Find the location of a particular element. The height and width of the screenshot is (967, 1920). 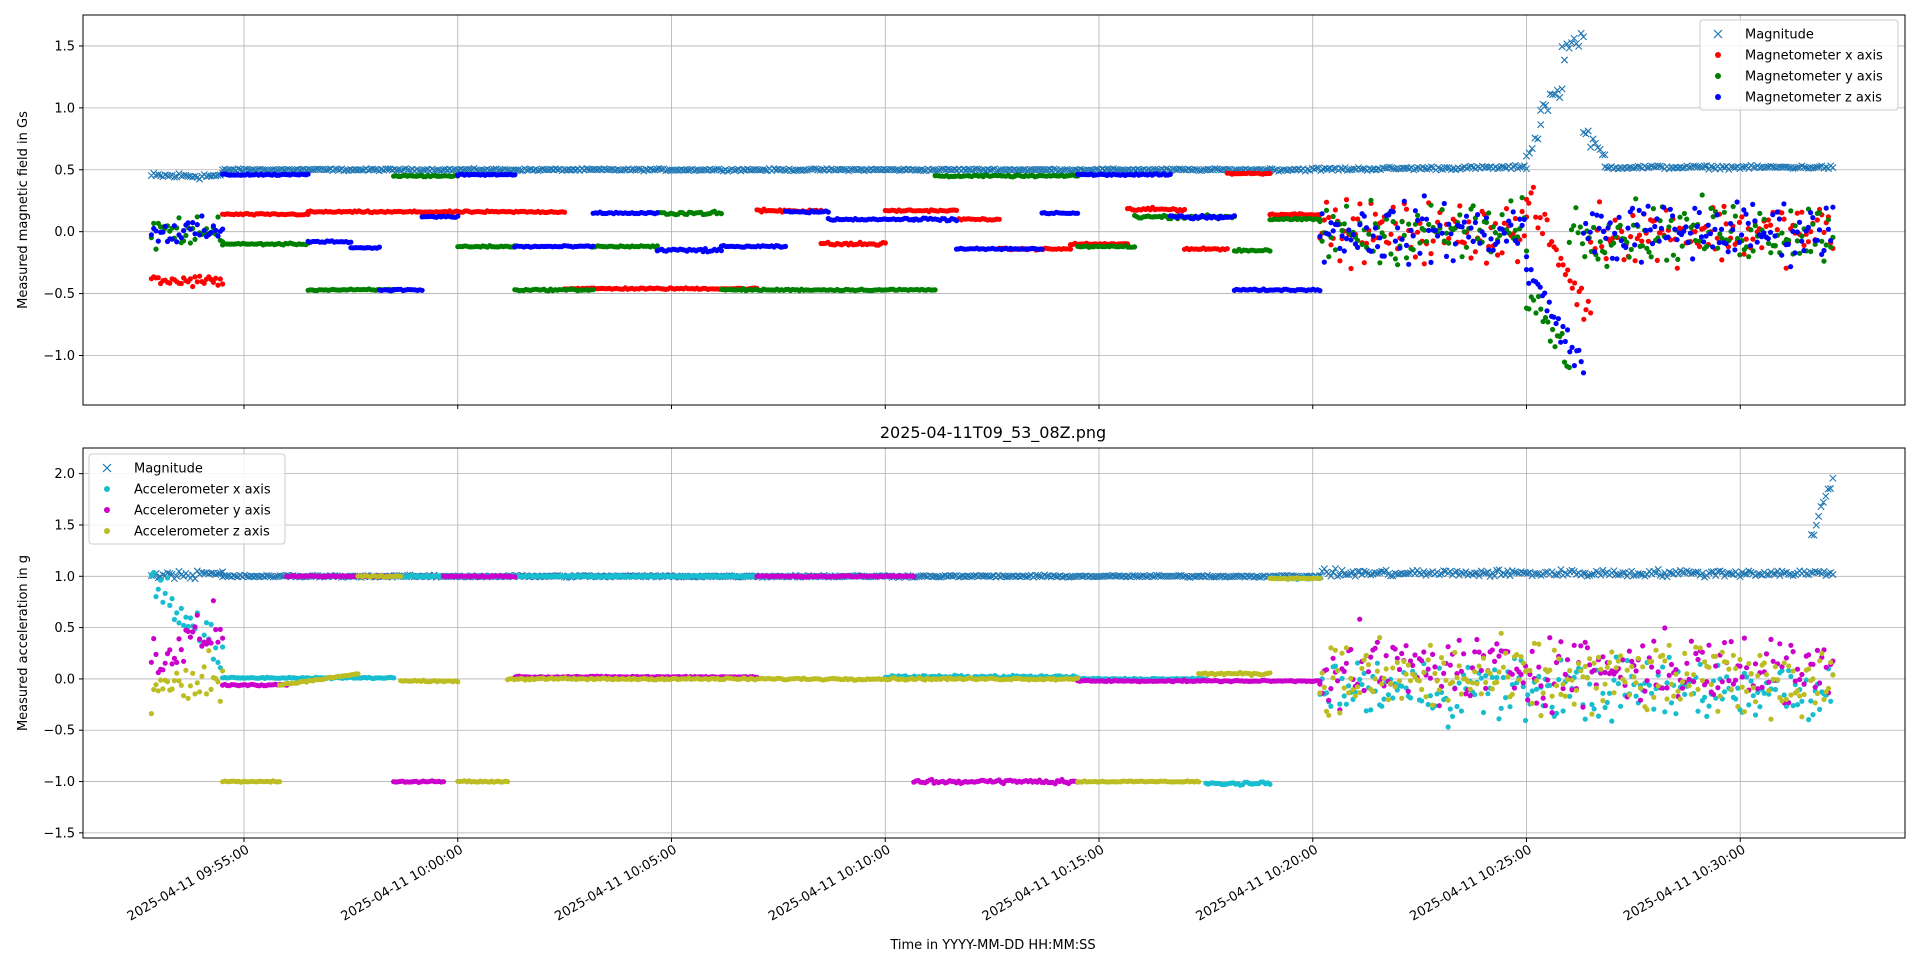

accelerometer-y-tick-label: −0.5 is located at coordinates (59, 731).